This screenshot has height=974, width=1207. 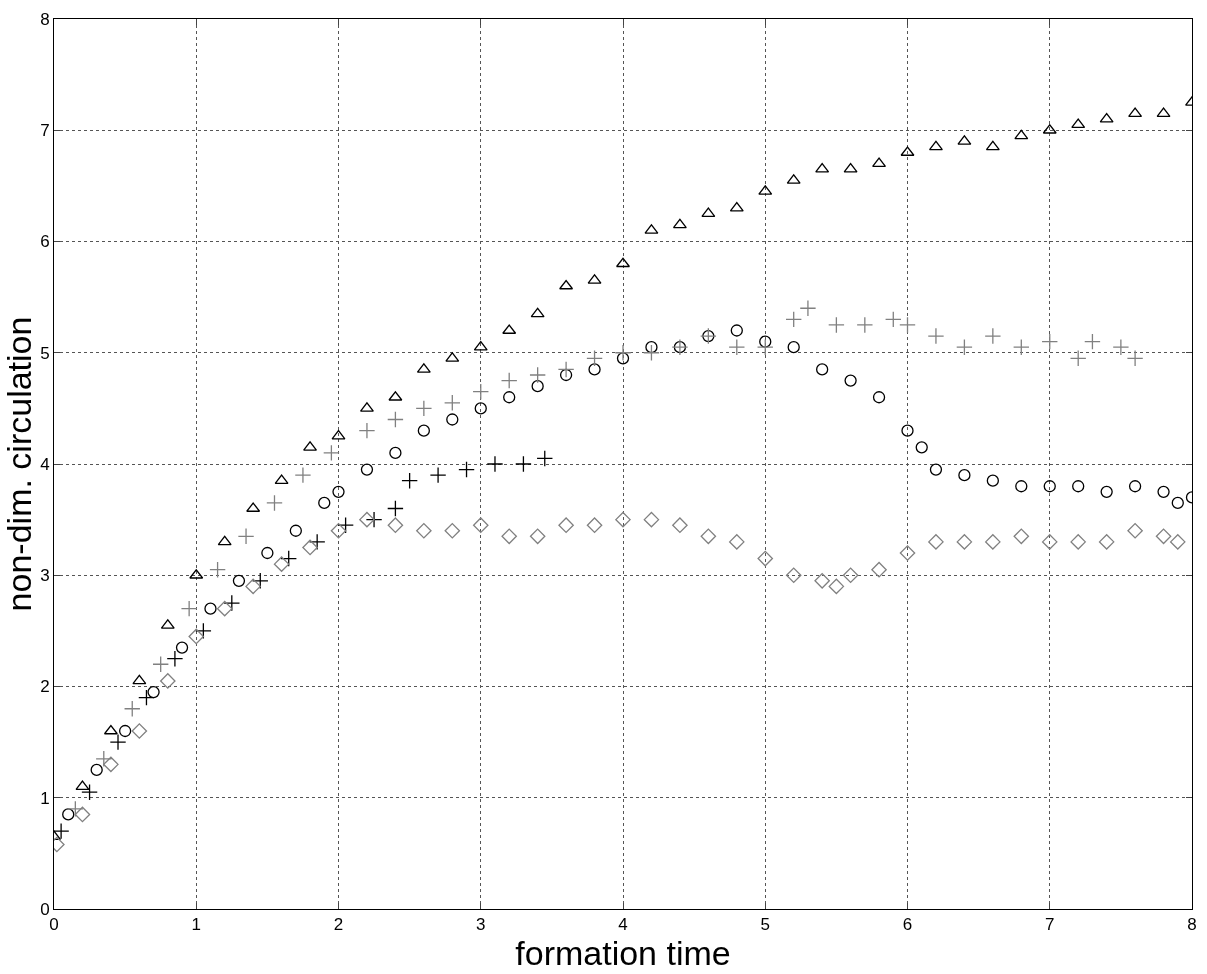 I want to click on y-tick-label: 4, so click(x=45, y=464).